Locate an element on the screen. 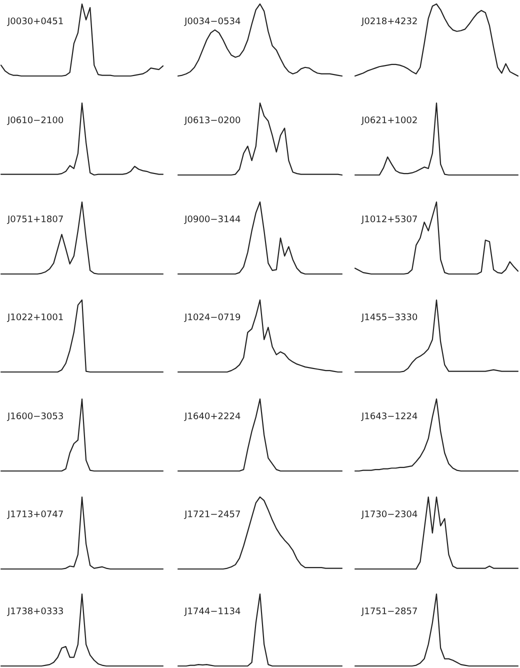 Image resolution: width=520 pixels, height=668 pixels. text: J1643−1224 is located at coordinates (389, 416).